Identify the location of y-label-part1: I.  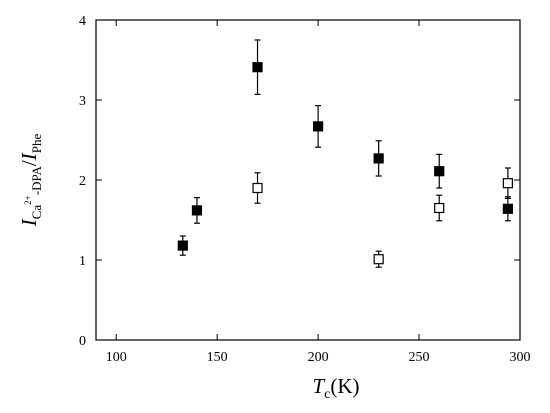
(29, 222).